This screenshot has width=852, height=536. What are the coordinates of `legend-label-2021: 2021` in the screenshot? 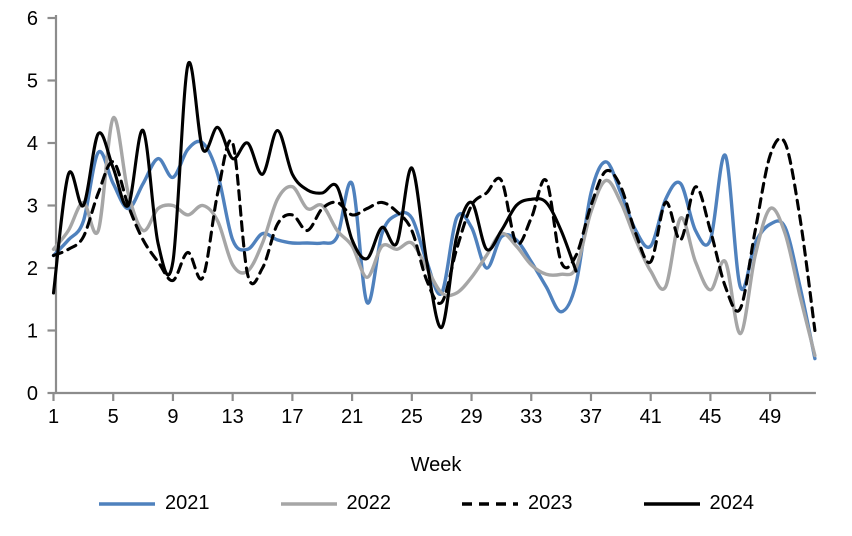 It's located at (187, 503).